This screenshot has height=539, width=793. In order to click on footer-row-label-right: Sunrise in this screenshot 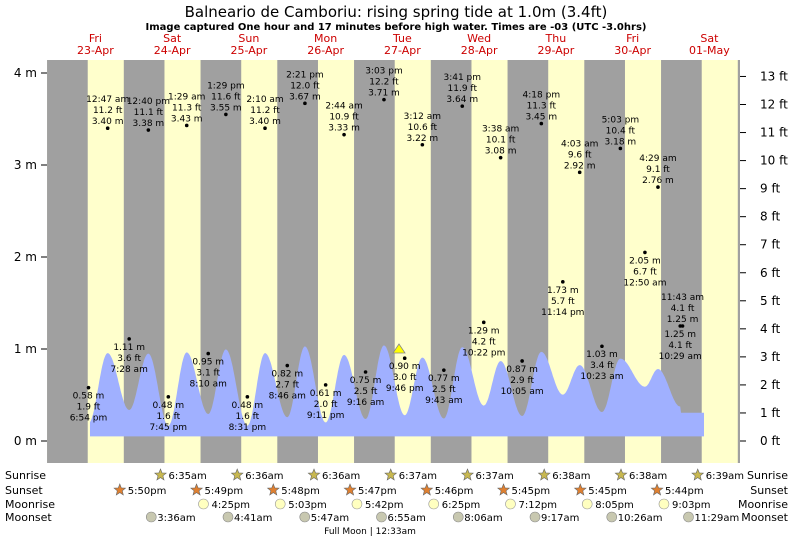, I will do `click(767, 475)`.